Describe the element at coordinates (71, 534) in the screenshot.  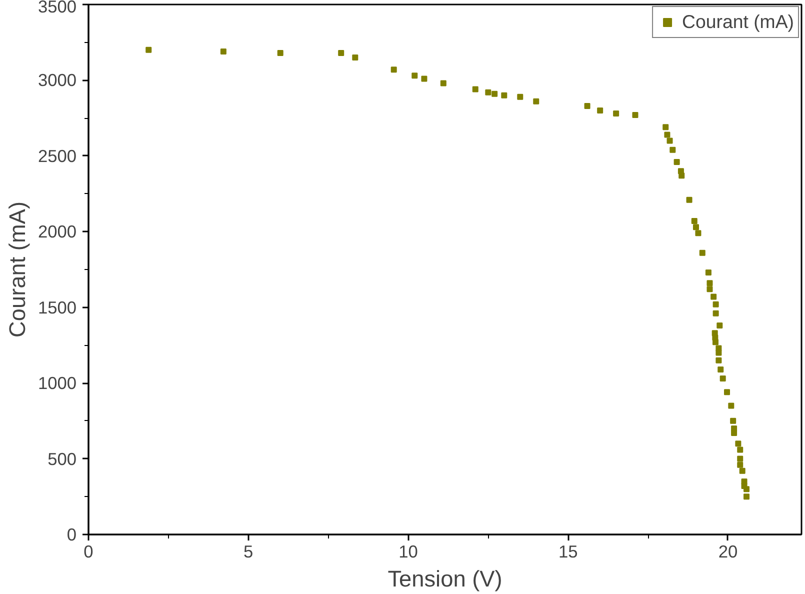
I see `y-tick-label: 0` at that location.